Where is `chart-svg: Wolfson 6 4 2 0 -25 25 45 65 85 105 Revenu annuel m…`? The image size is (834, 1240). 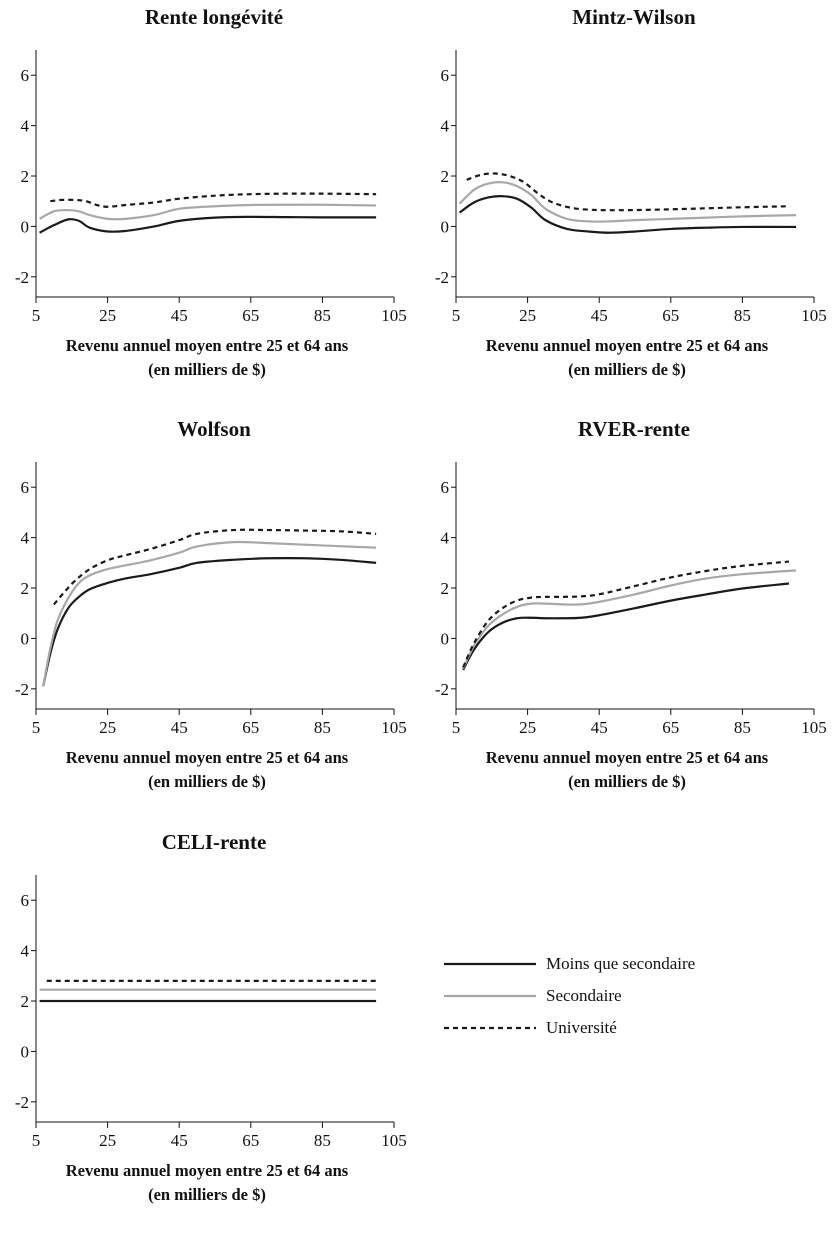 chart-svg: Wolfson 6 4 2 0 -25 25 45 65 85 105 Revenu annuel m… is located at coordinates (211, 604).